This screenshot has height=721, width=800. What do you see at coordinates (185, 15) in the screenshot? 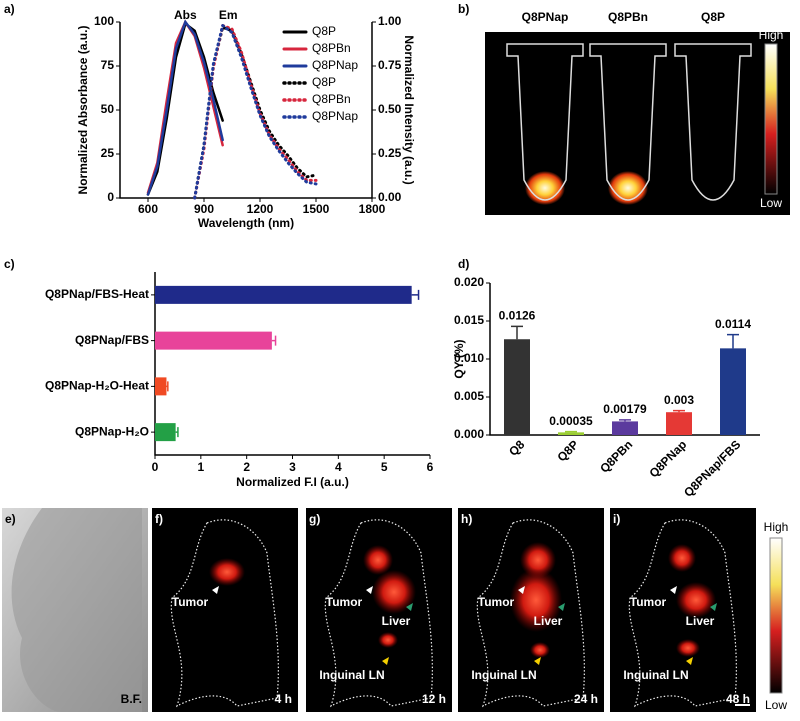
I see `annotation: Abs` at bounding box center [185, 15].